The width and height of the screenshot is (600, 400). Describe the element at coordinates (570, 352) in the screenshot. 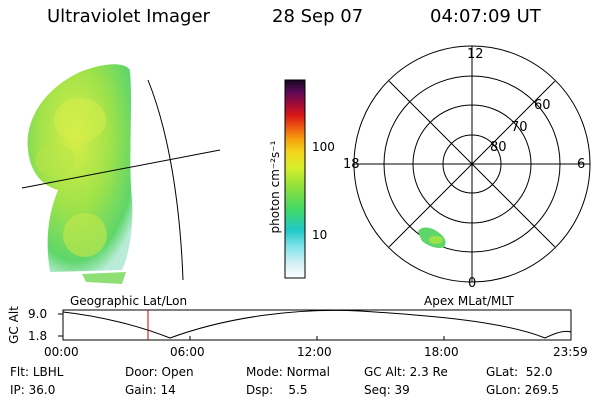

I see `xtick-2359: 23:59` at that location.